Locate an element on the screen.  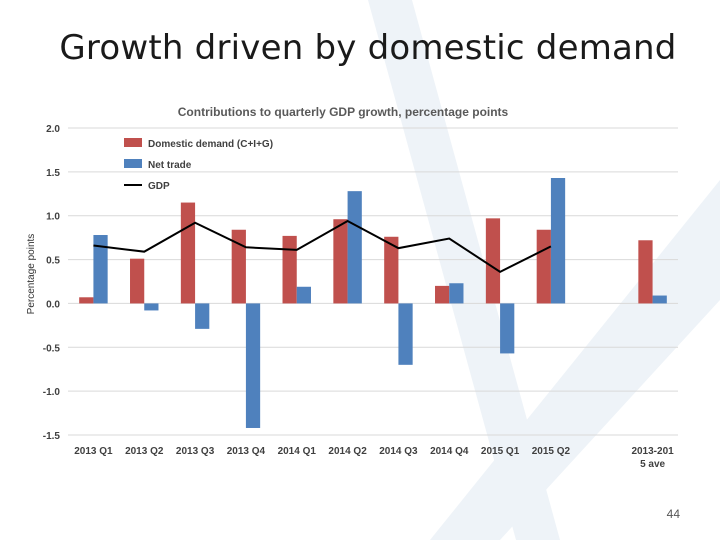
y-axis-ticks: -1.5 -1.0 -0.5 0.0 0.5 1.0 1.5 2.0 is located at coordinates (52, 283).